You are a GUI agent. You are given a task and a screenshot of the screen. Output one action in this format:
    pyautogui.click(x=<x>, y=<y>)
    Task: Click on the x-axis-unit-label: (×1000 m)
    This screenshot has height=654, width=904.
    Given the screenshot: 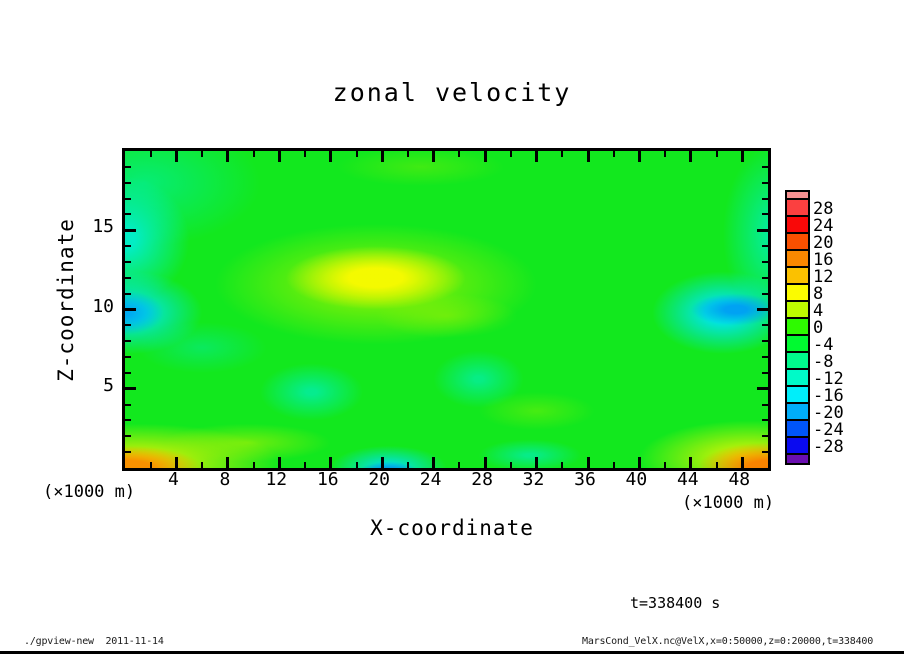 What is the action you would take?
    pyautogui.click(x=728, y=503)
    